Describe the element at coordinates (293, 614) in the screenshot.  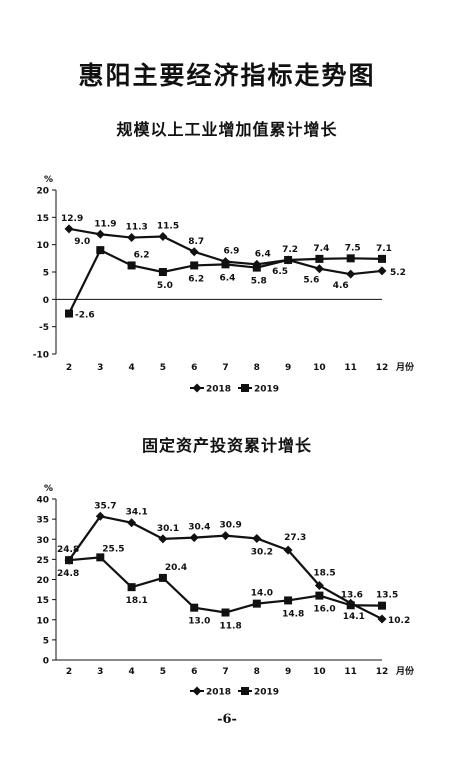
I see `data-label-2019: 14.8` at that location.